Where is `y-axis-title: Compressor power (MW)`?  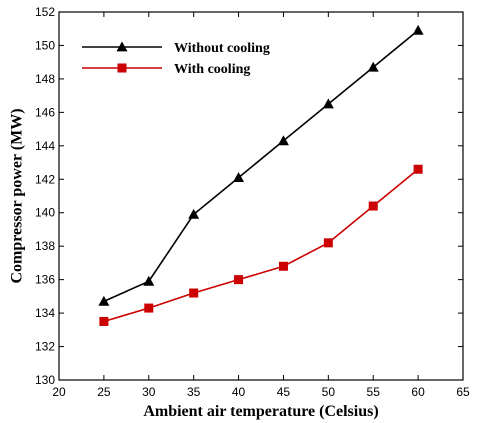 y-axis-title: Compressor power (MW) is located at coordinates (17, 195).